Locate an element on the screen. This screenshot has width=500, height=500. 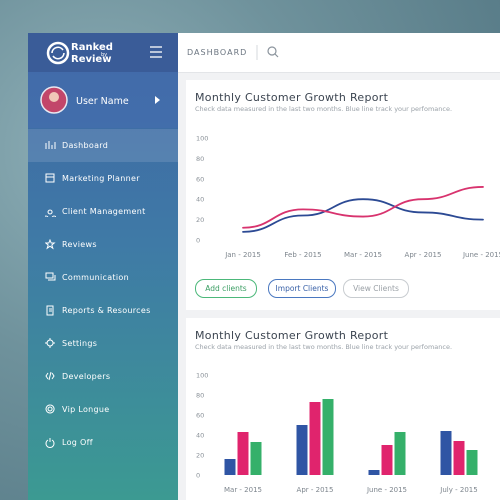
menu-label: Log Off is located at coordinates (77, 442).